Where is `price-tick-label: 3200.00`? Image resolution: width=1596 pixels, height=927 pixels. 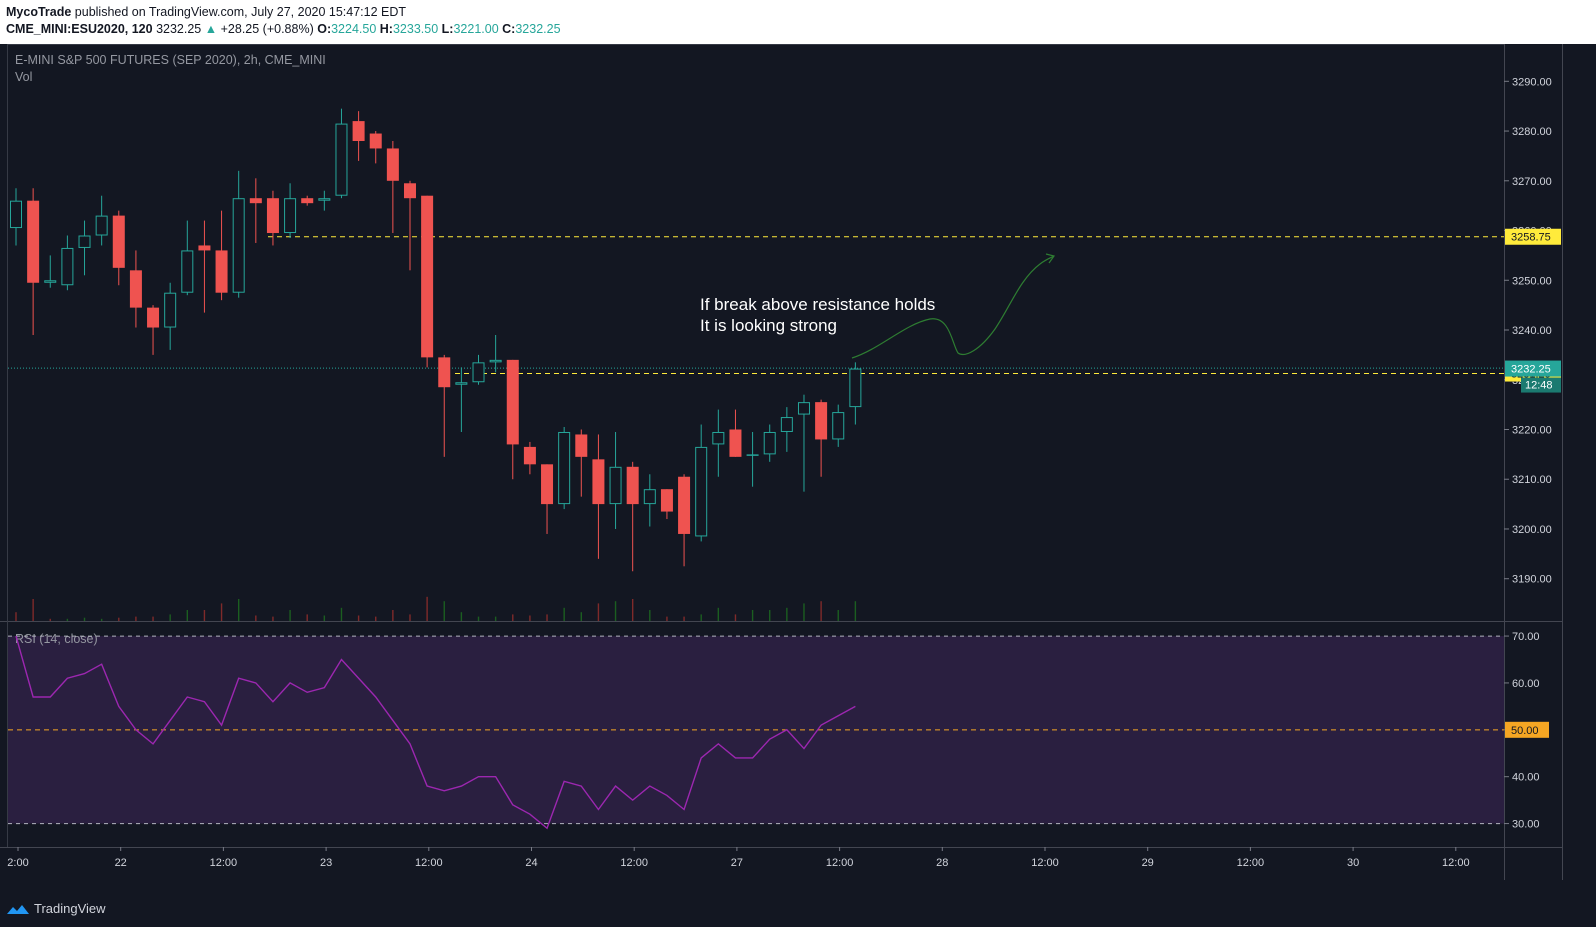 price-tick-label: 3200.00 is located at coordinates (1532, 530).